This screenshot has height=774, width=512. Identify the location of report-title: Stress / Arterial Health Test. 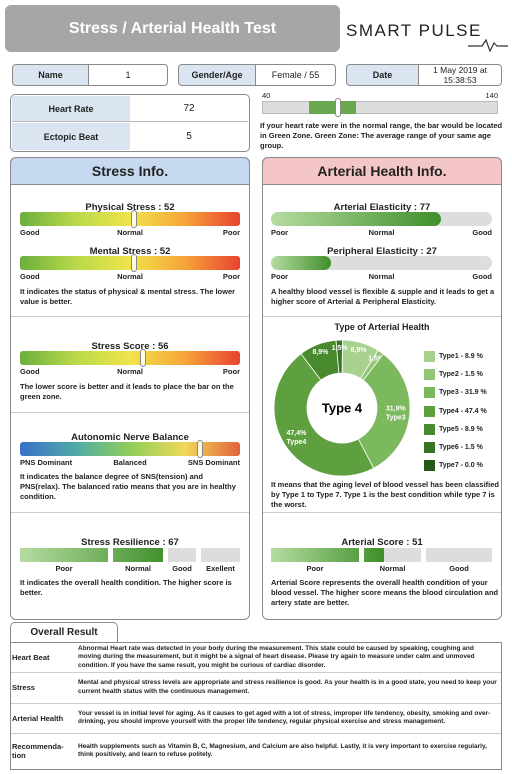
(172, 28).